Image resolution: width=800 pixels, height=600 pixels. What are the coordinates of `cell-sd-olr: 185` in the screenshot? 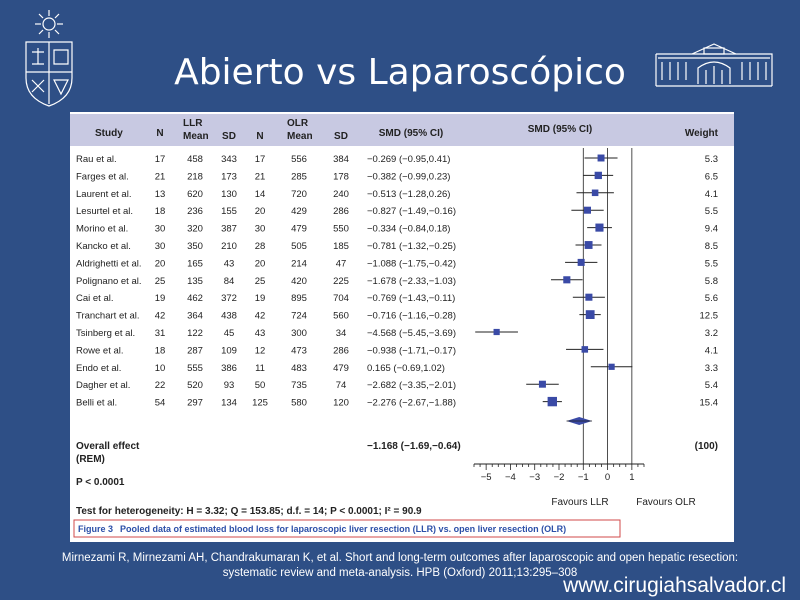 It's located at (341, 246).